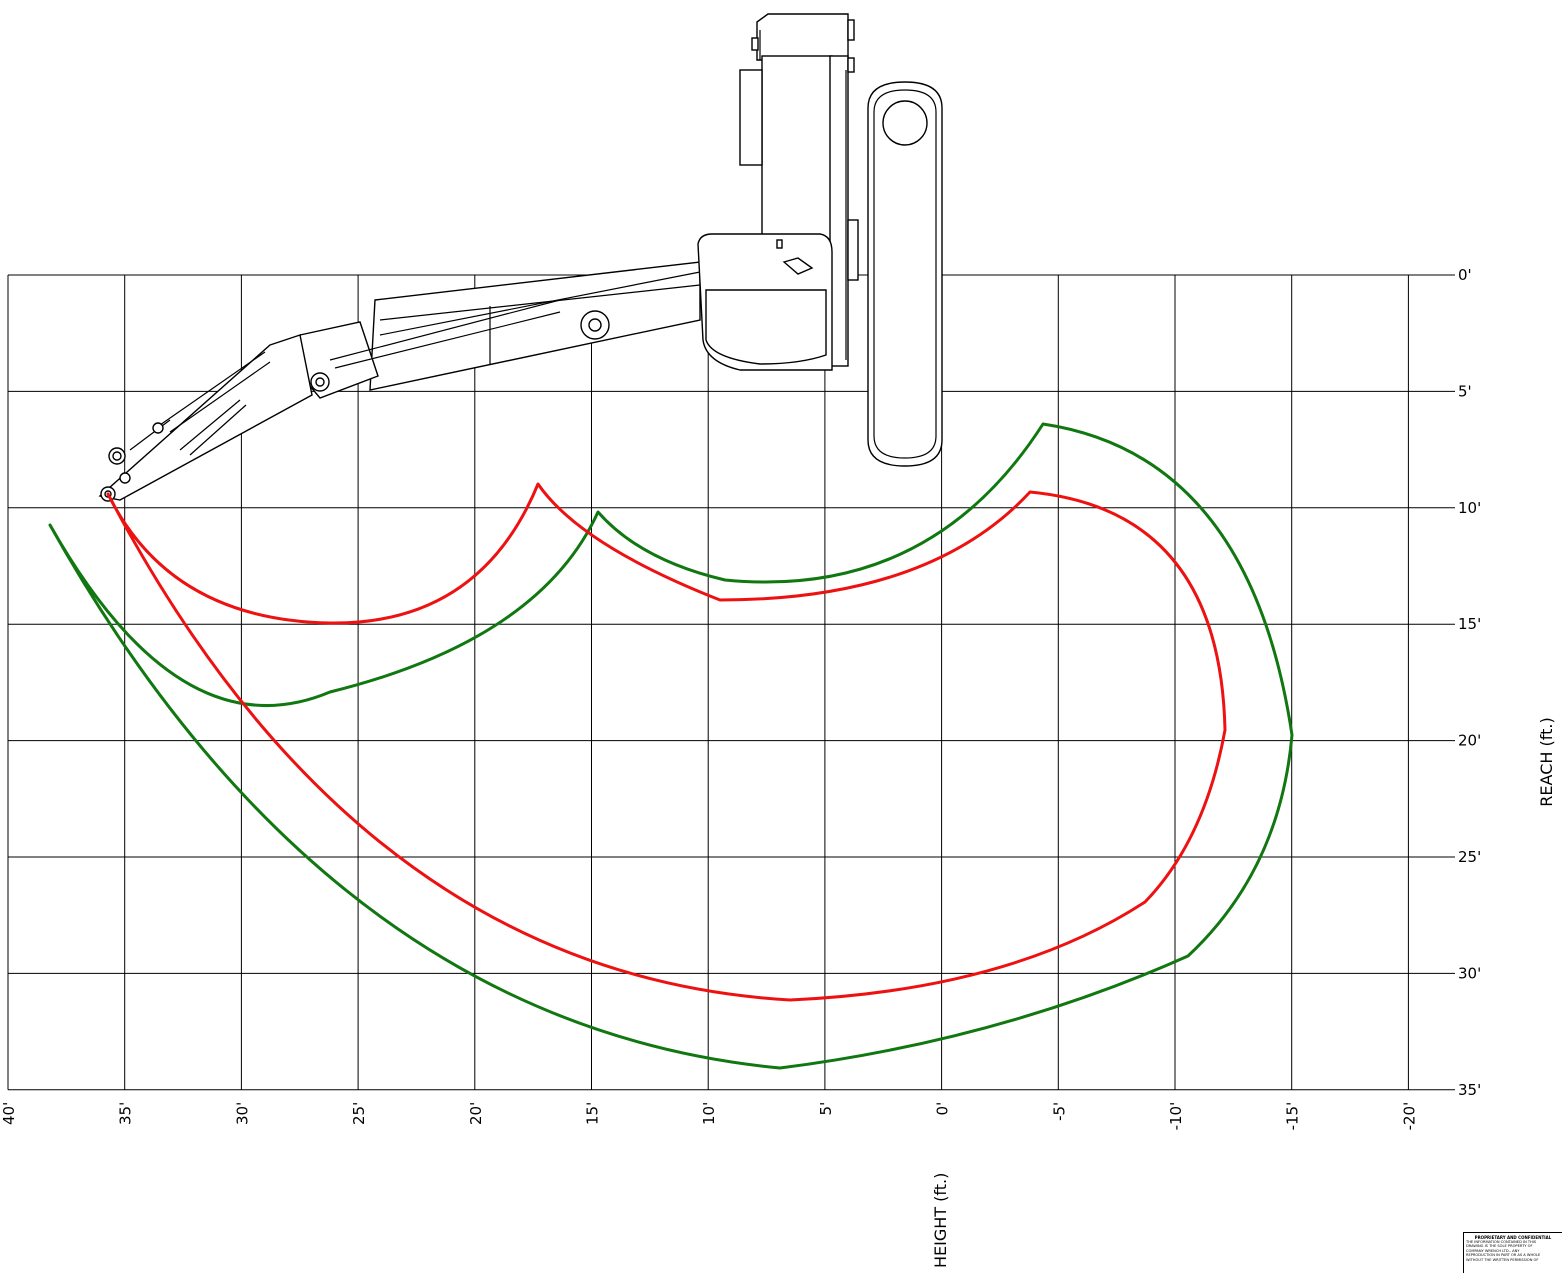 The width and height of the screenshot is (1562, 1273). Describe the element at coordinates (1293, 1116) in the screenshot. I see `height-tick-label: -15'` at that location.